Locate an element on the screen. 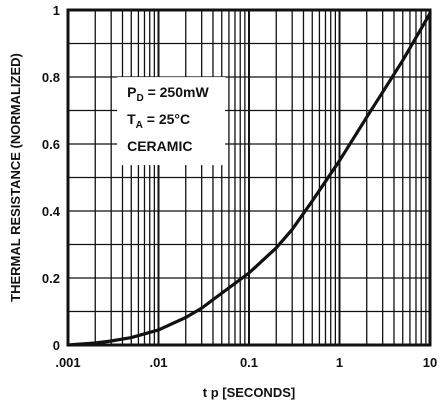  x-axis-title: t p [SECONDS] is located at coordinates (249, 392).